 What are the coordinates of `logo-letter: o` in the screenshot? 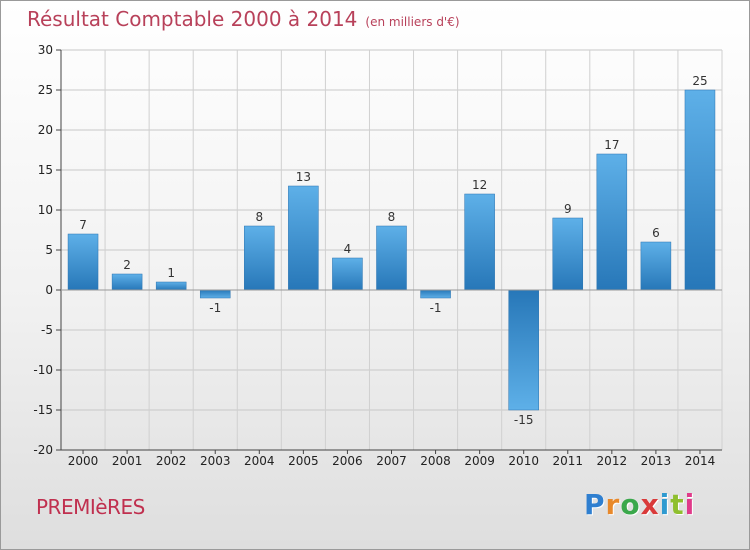 It's located at (630, 504).